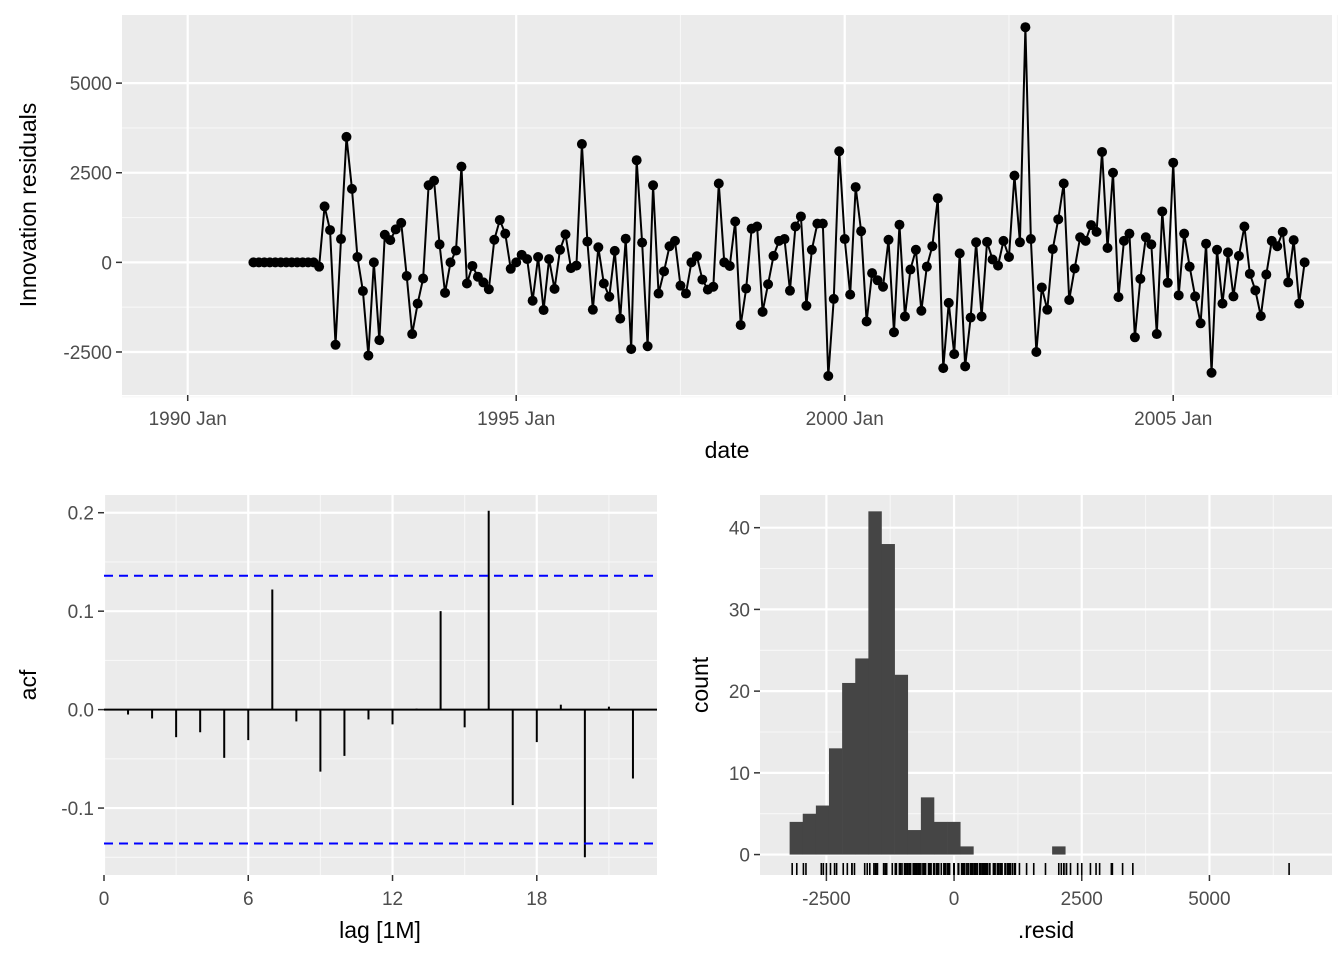 Image resolution: width=1344 pixels, height=960 pixels. Describe the element at coordinates (380, 684) in the screenshot. I see `acf-stems` at that location.